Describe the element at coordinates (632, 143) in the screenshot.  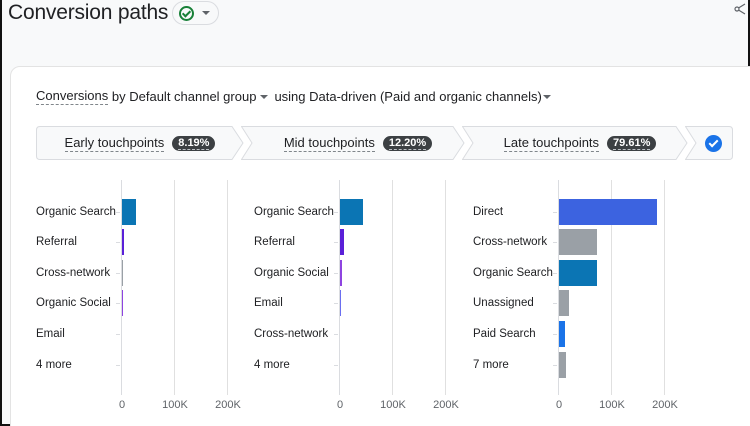
I see `percent-badge: 79.61%` at that location.